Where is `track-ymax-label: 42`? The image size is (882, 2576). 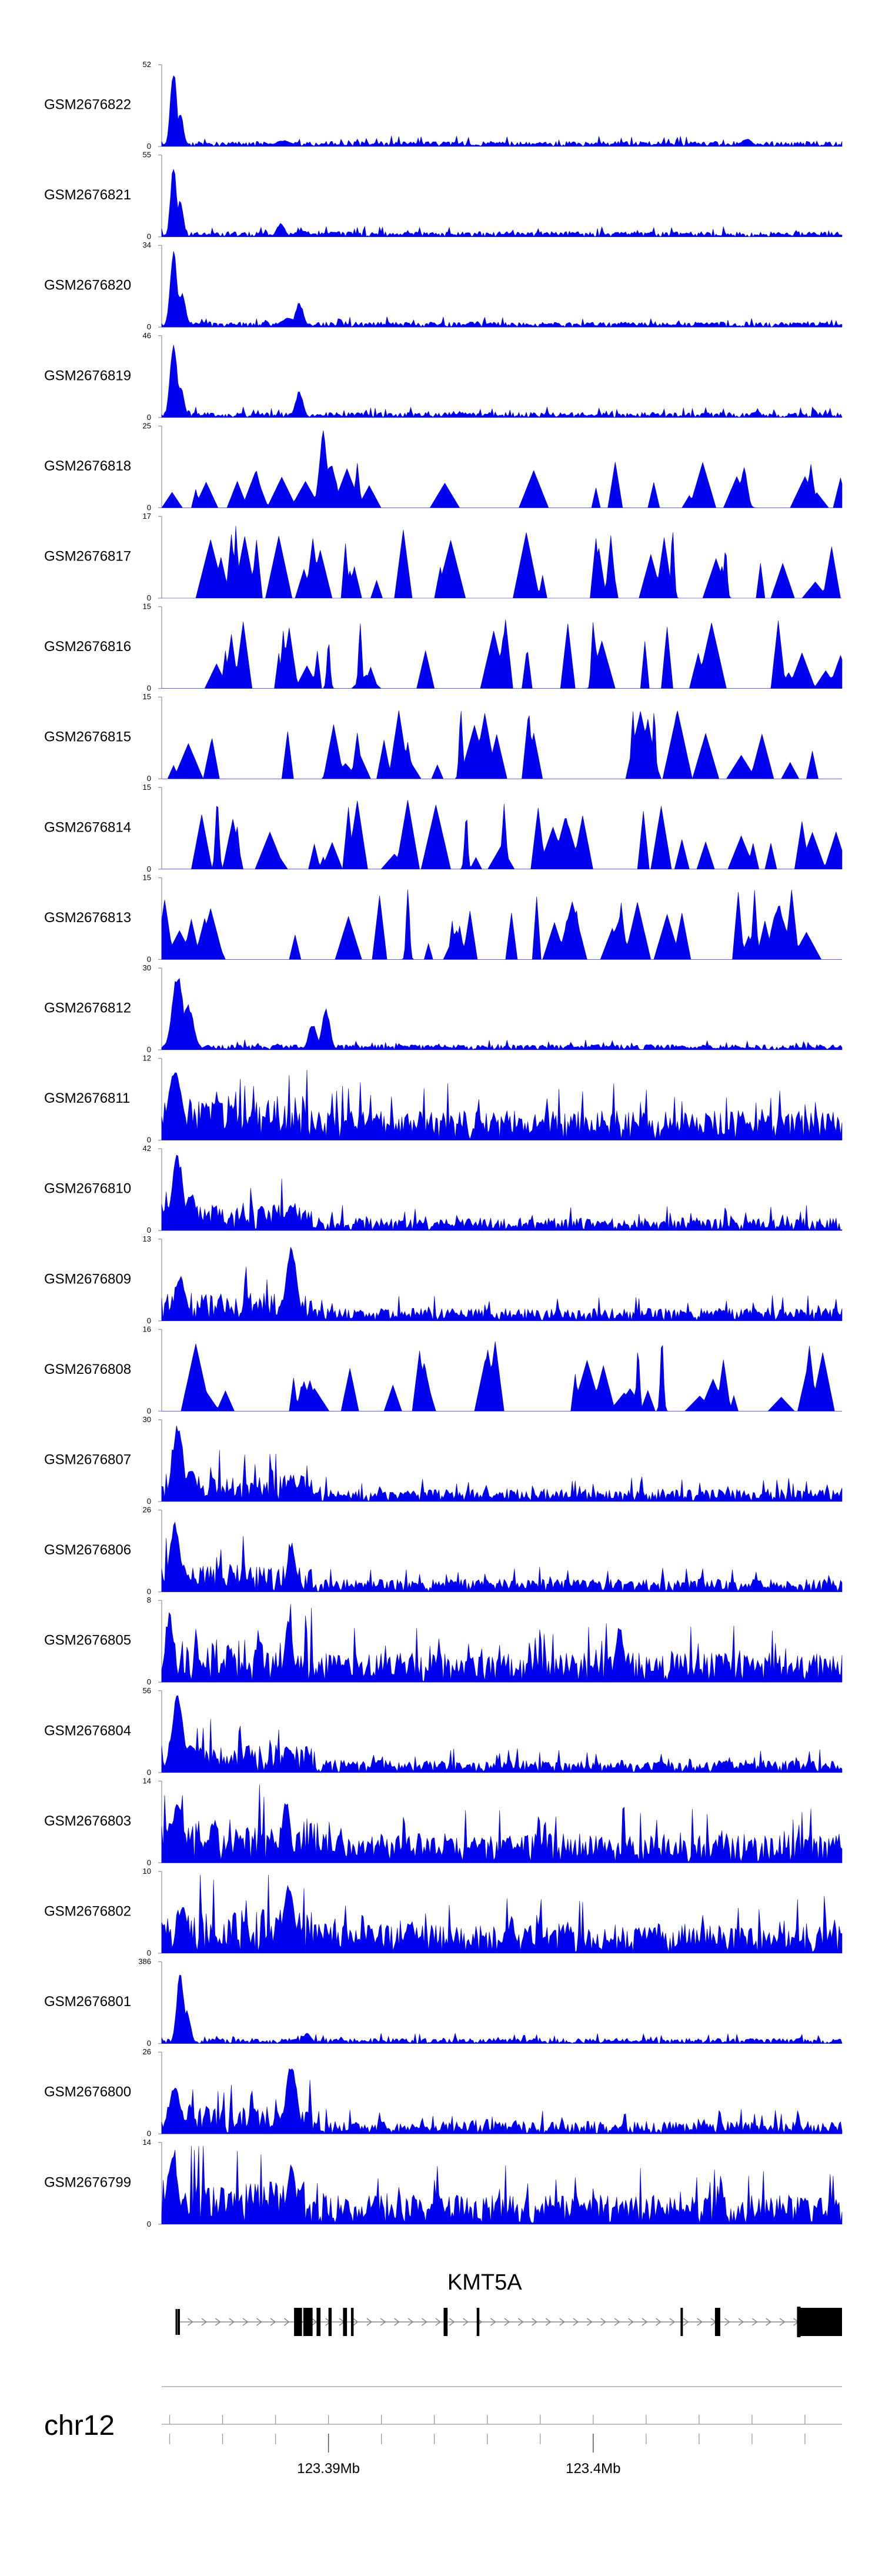 track-ymax-label: 42 is located at coordinates (147, 1148).